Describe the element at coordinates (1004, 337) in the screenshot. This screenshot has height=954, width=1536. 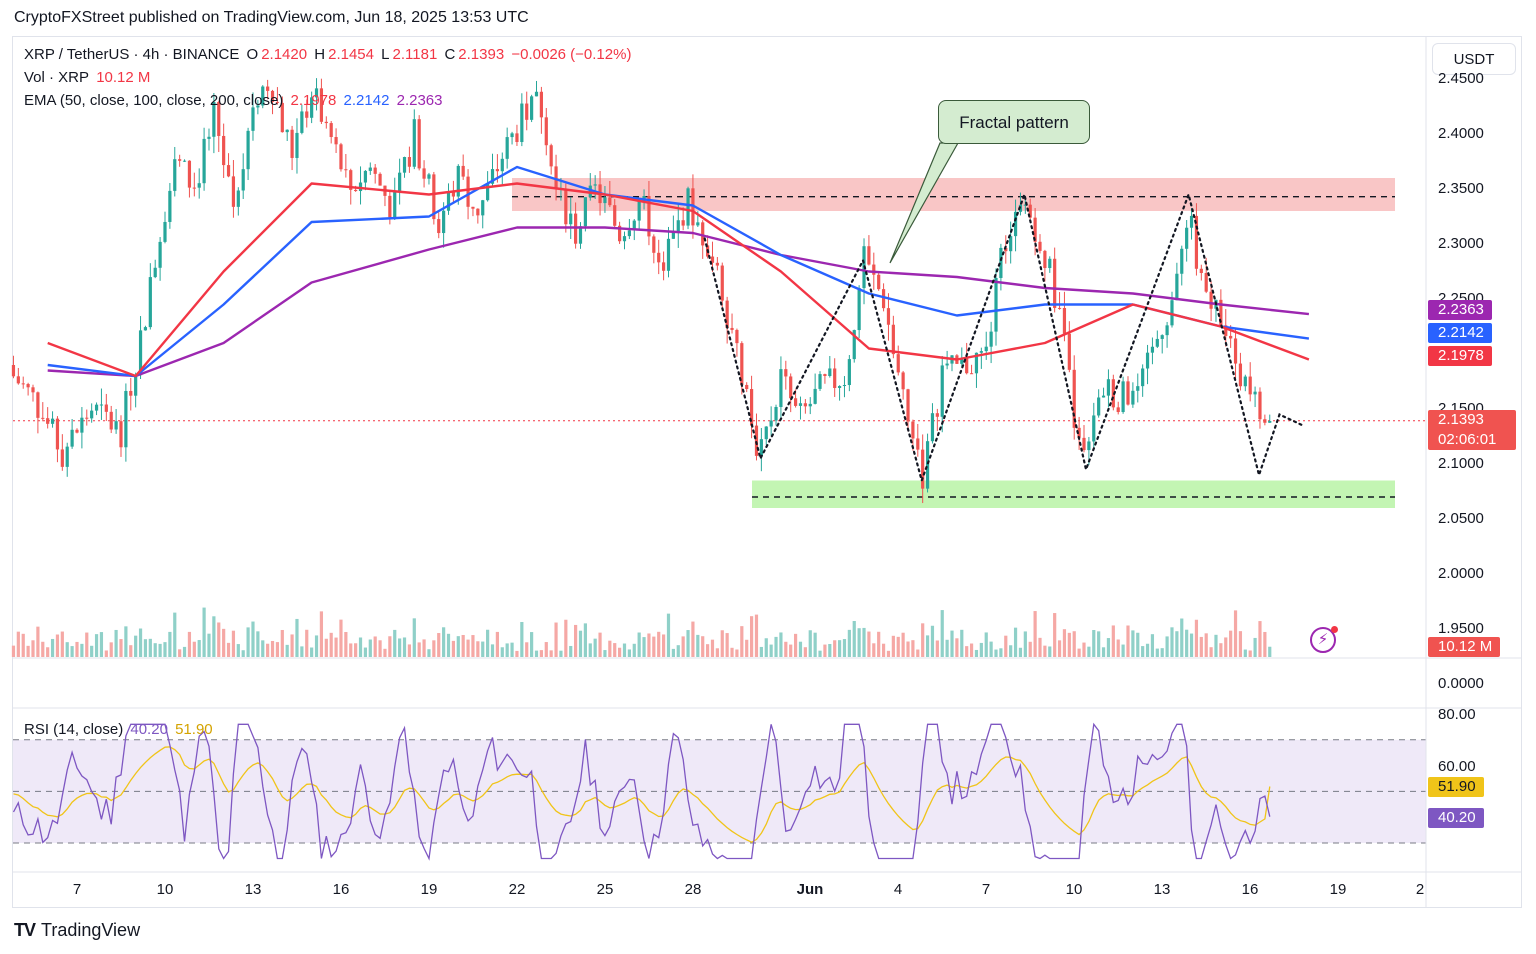
I see `fractal-dotted-path` at that location.